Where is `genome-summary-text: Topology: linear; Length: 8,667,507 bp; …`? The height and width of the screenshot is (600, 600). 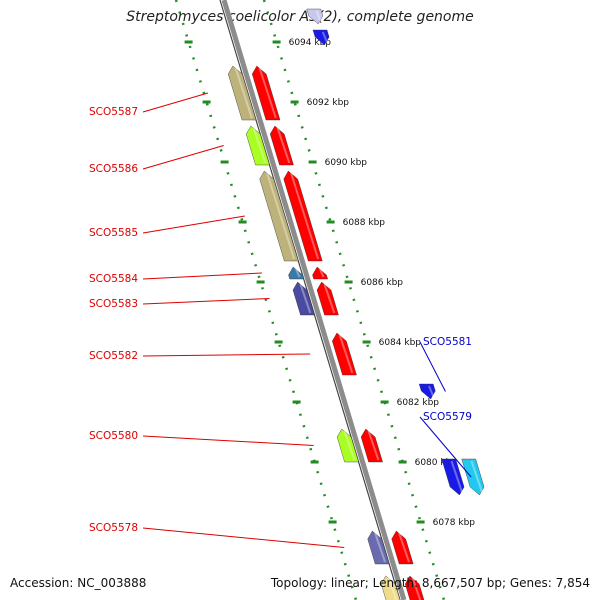 genome-summary-text: Topology: linear; Length: 8,667,507 bp; … is located at coordinates (430, 583).